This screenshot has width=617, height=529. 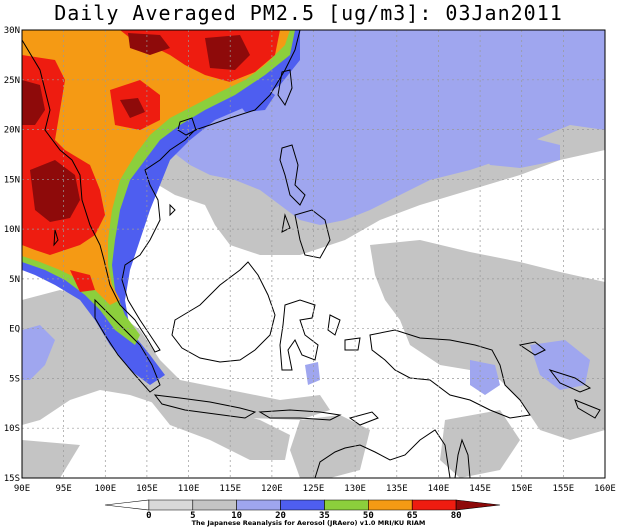 I want to click on colorbar-tick-label: 50, so click(x=368, y=516).